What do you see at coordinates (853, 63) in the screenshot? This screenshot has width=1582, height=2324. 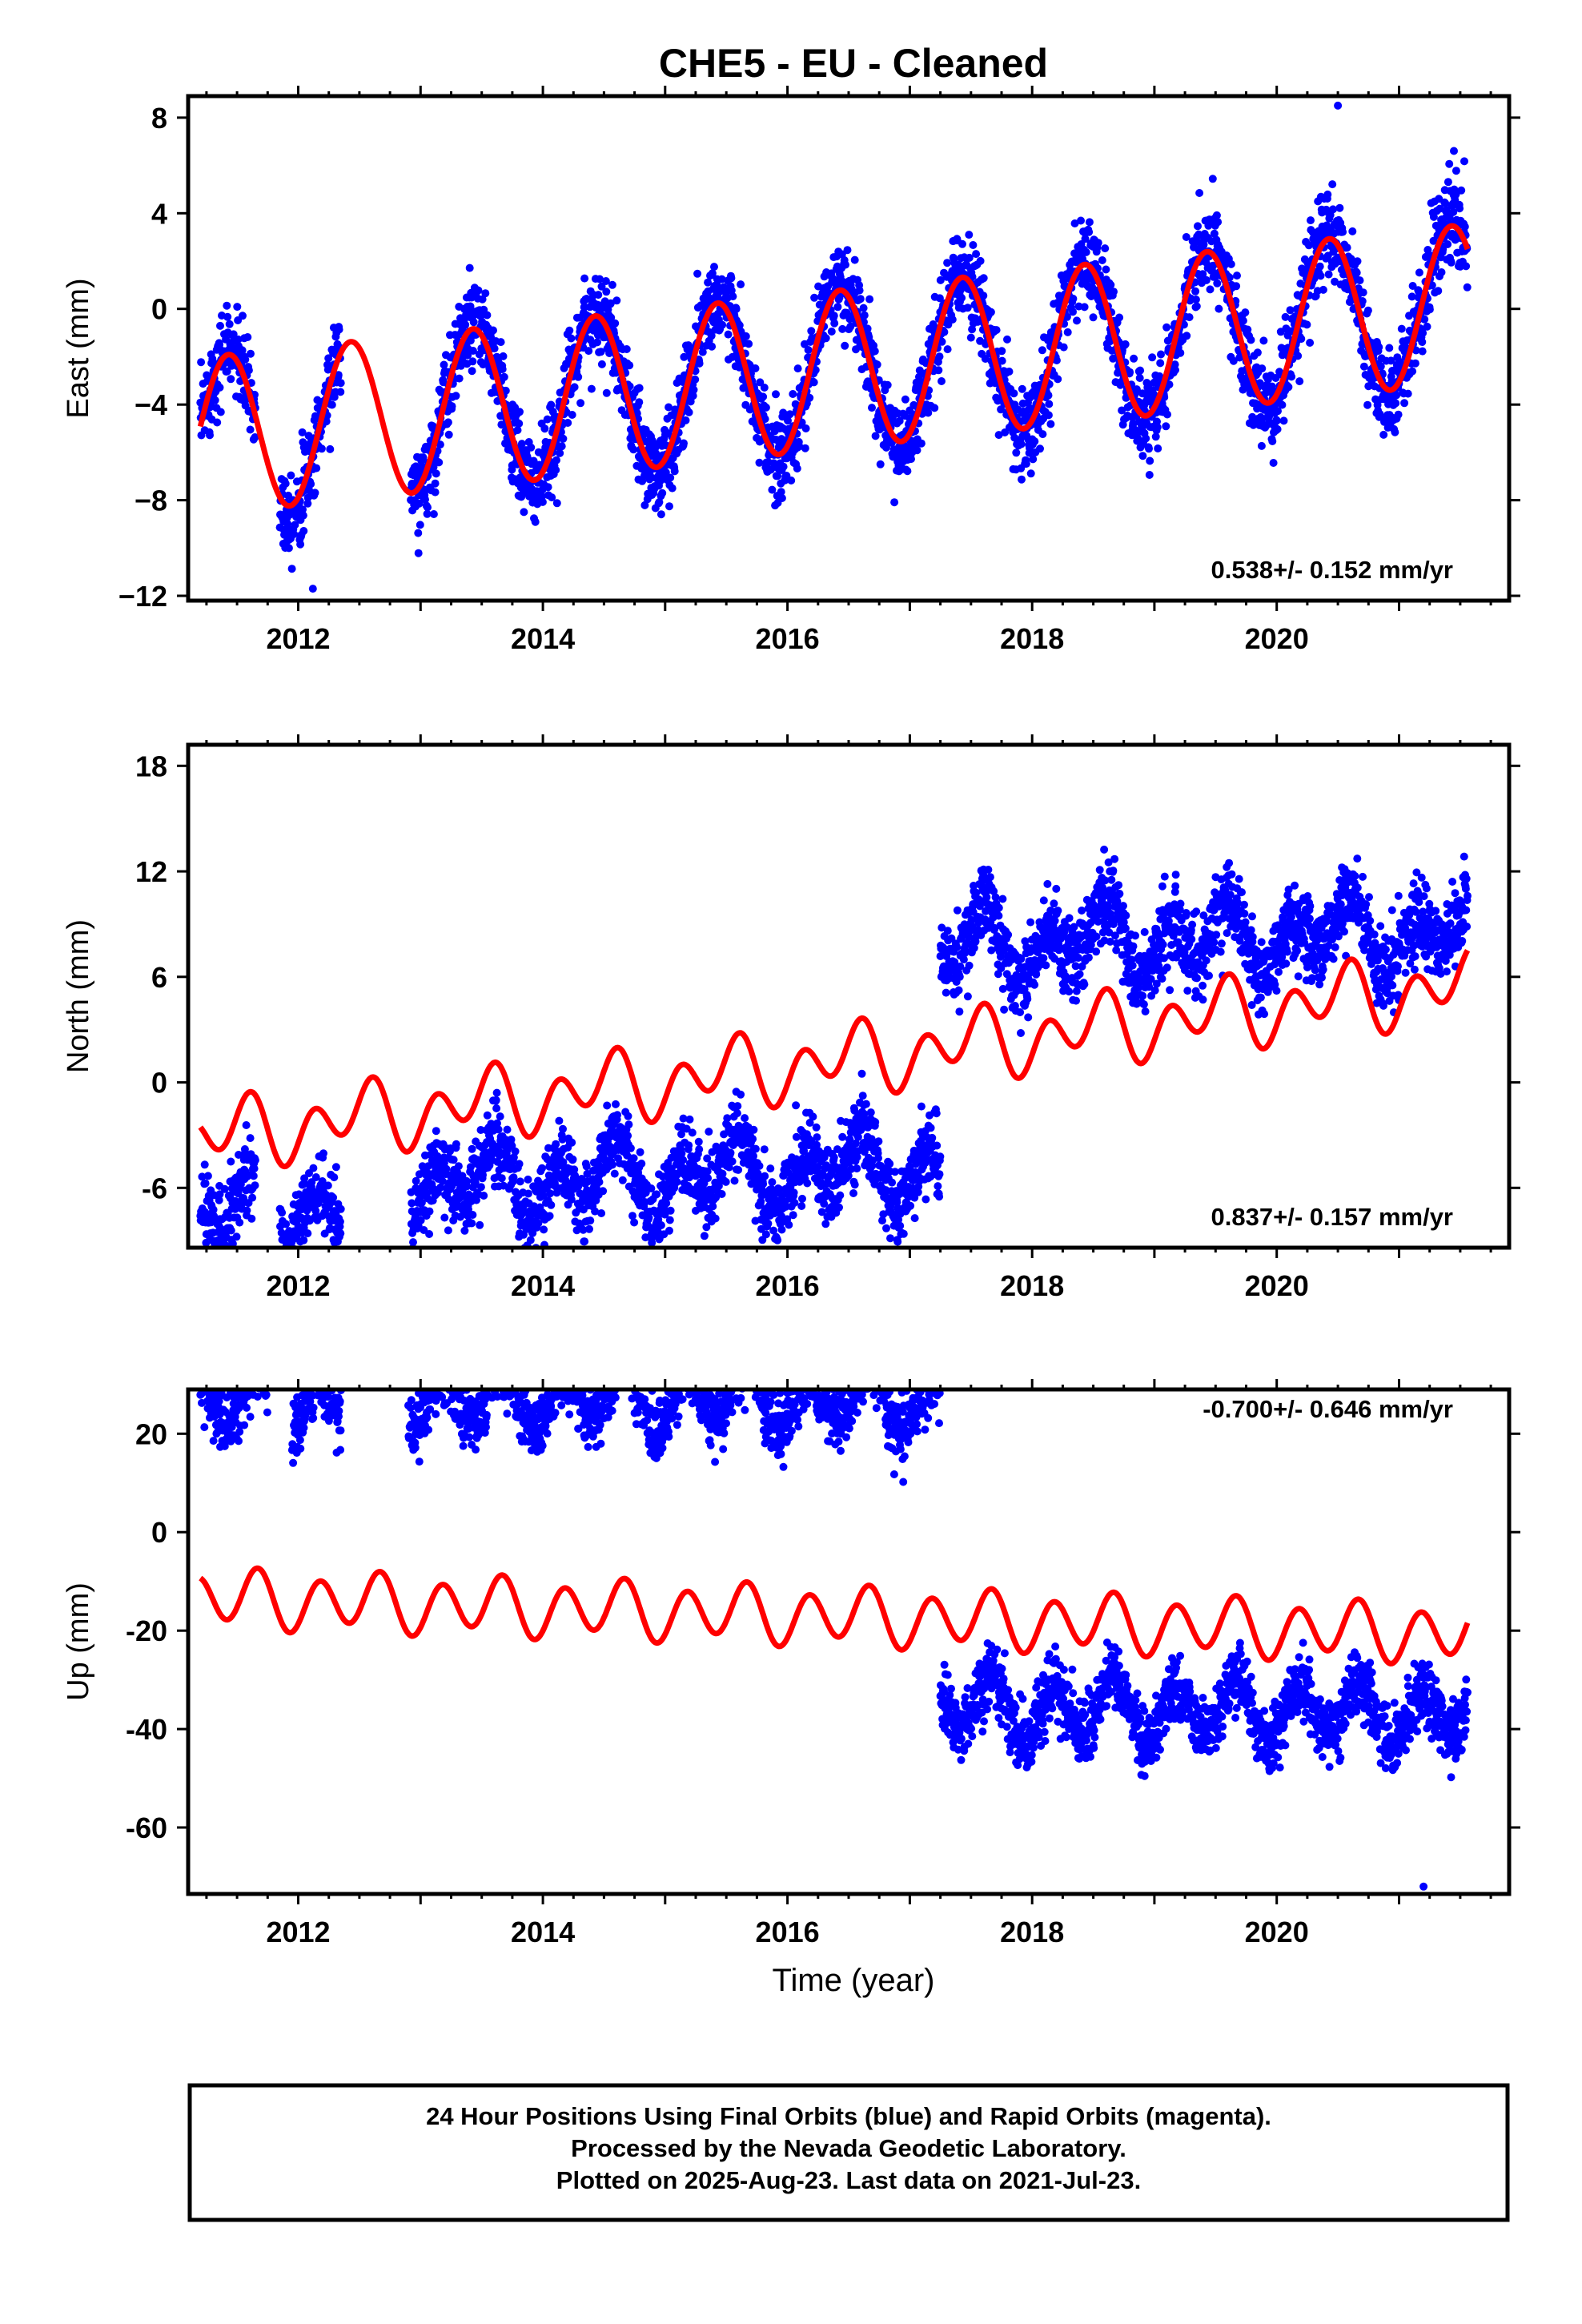 I see `chart-title: CHE5 - EU - Cleaned` at bounding box center [853, 63].